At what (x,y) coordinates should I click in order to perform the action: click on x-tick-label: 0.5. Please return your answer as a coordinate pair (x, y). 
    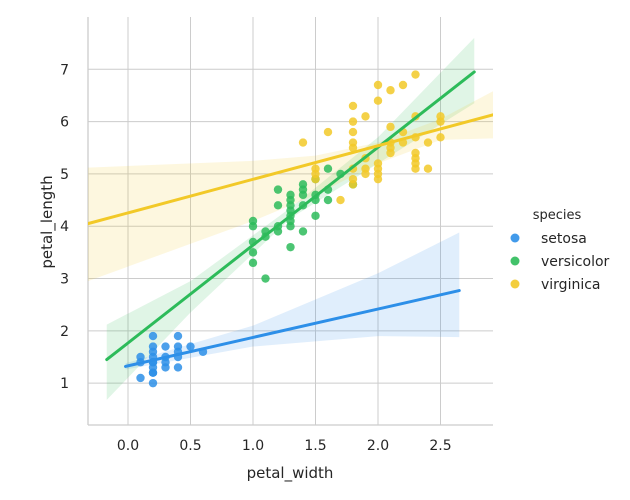
    Looking at the image, I should click on (190, 446).